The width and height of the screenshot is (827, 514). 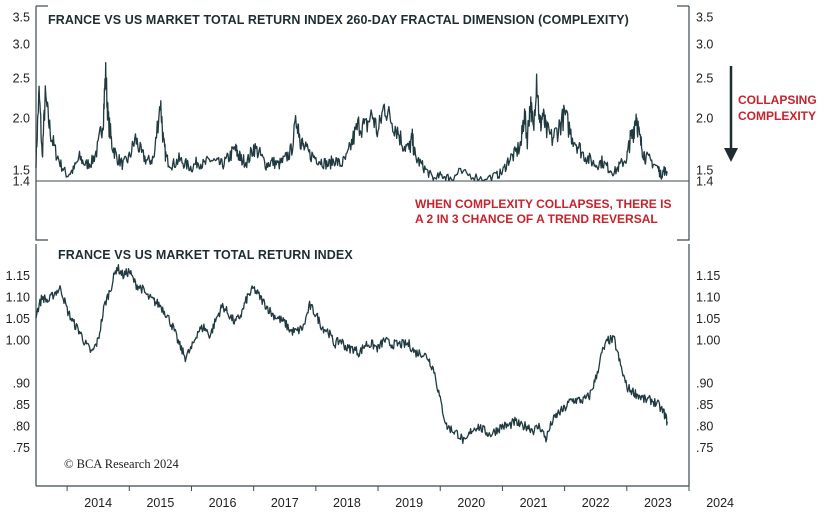 What do you see at coordinates (285, 503) in the screenshot?
I see `x-tick-label: 2017` at bounding box center [285, 503].